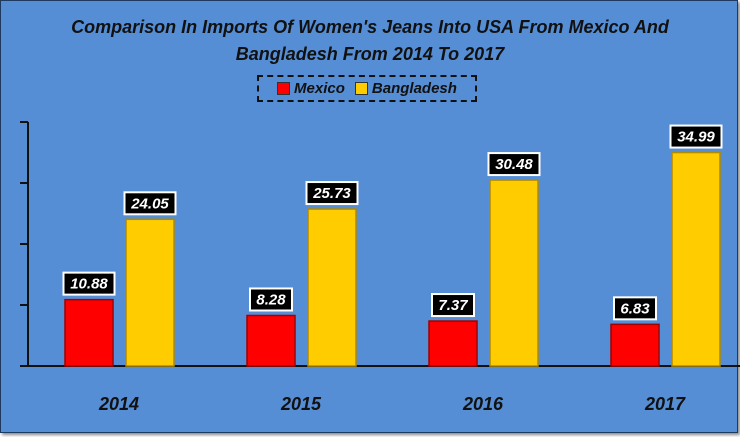 Image resolution: width=740 pixels, height=437 pixels. I want to click on data-label: 10.88, so click(89, 284).